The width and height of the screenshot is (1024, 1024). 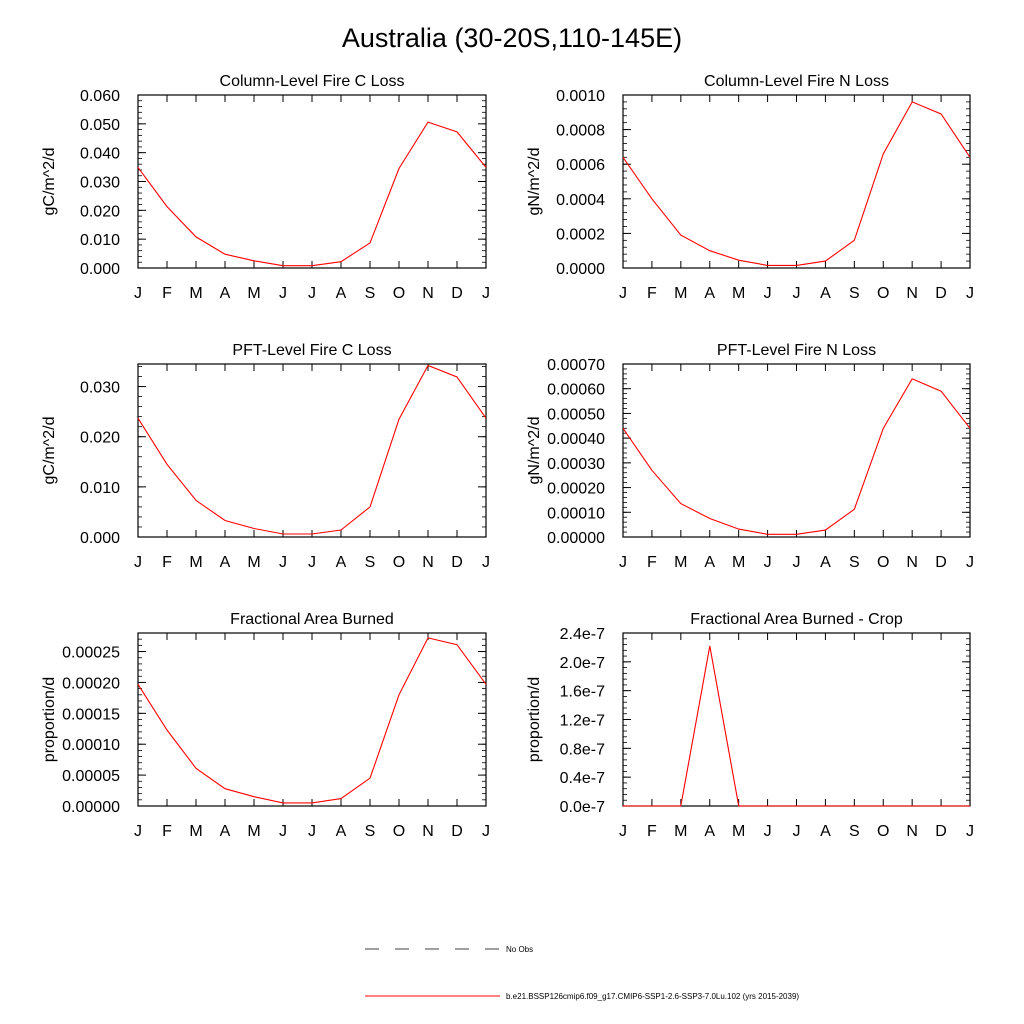 What do you see at coordinates (580, 131) in the screenshot?
I see `y-tick-label: 0.0008` at bounding box center [580, 131].